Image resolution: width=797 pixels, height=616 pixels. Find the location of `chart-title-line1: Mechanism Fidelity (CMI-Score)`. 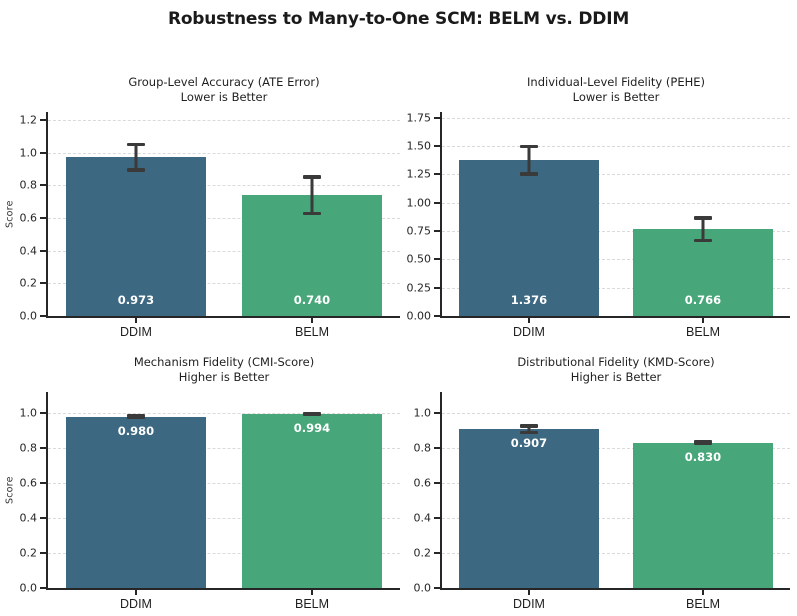

chart-title-line1: Mechanism Fidelity (CMI-Score) is located at coordinates (224, 362).